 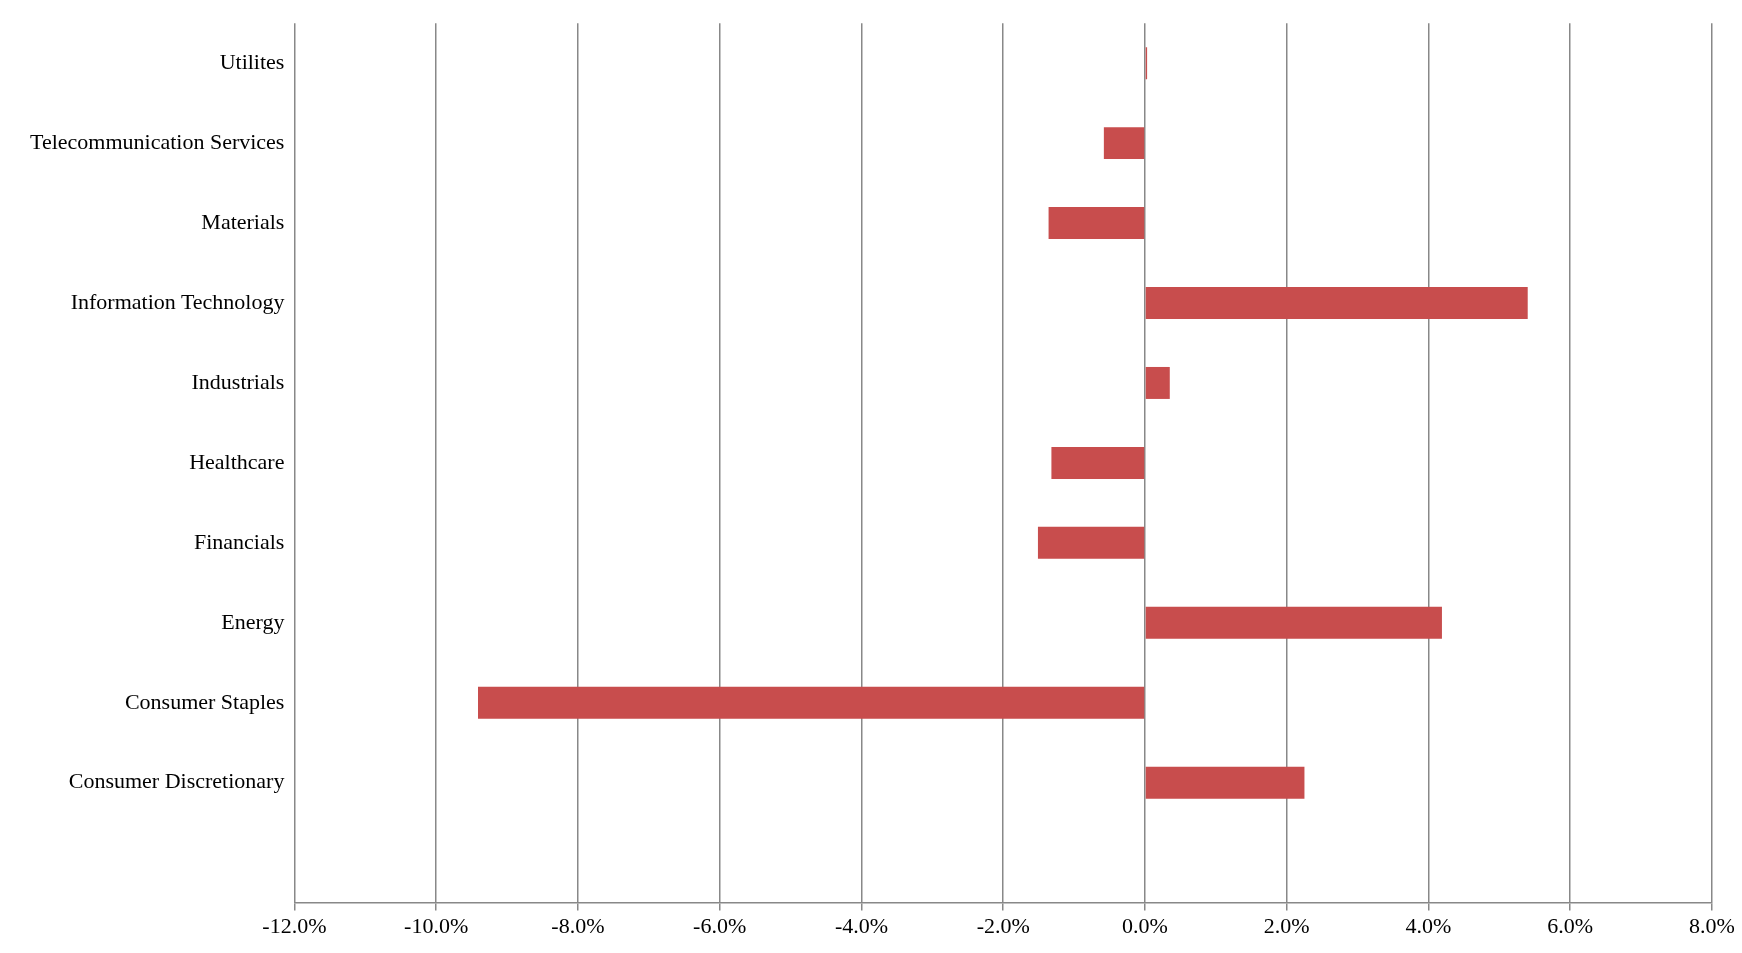 What do you see at coordinates (253, 621) in the screenshot?
I see `y-tick-label: Energy` at bounding box center [253, 621].